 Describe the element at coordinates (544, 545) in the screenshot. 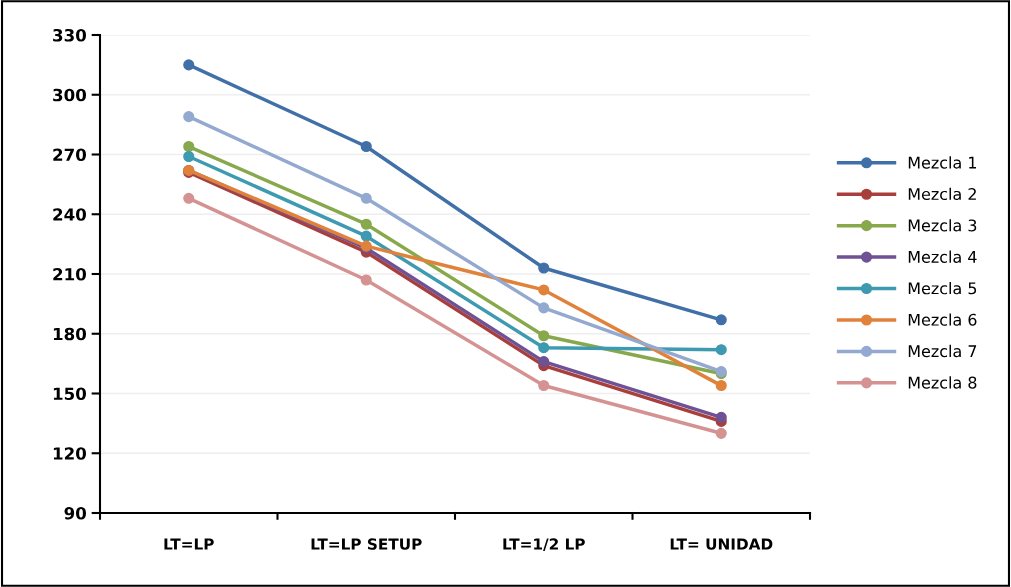

I see `x-tick-label: LT=1/2 LP` at that location.